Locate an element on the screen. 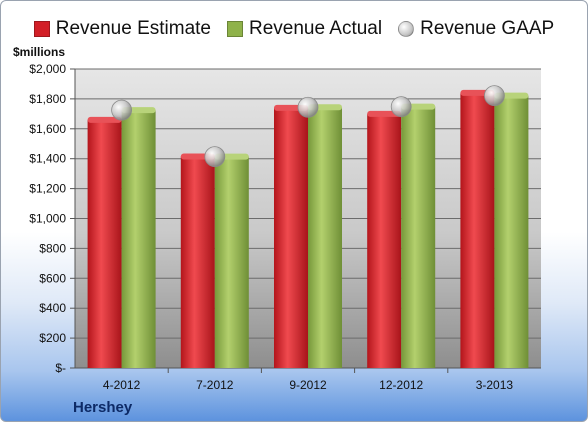 Image resolution: width=588 pixels, height=422 pixels. y-tick-label: $1,400 is located at coordinates (47, 159).